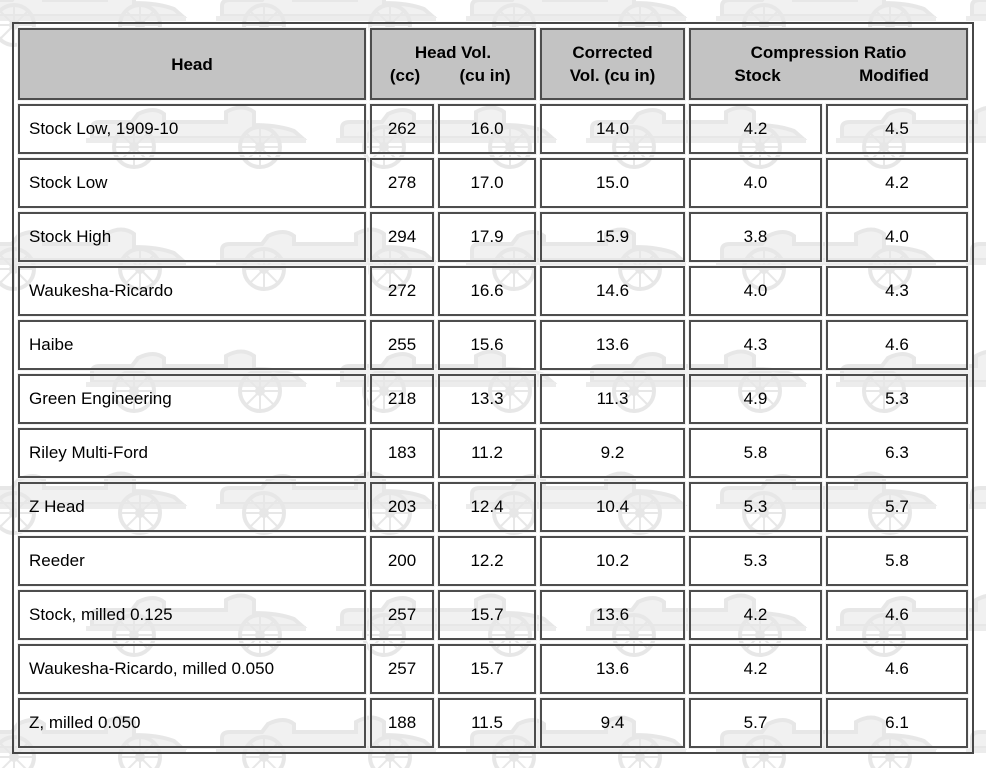 The width and height of the screenshot is (986, 768). Describe the element at coordinates (487, 291) in the screenshot. I see `head-vol-cu-in-cell: 16.6` at that location.